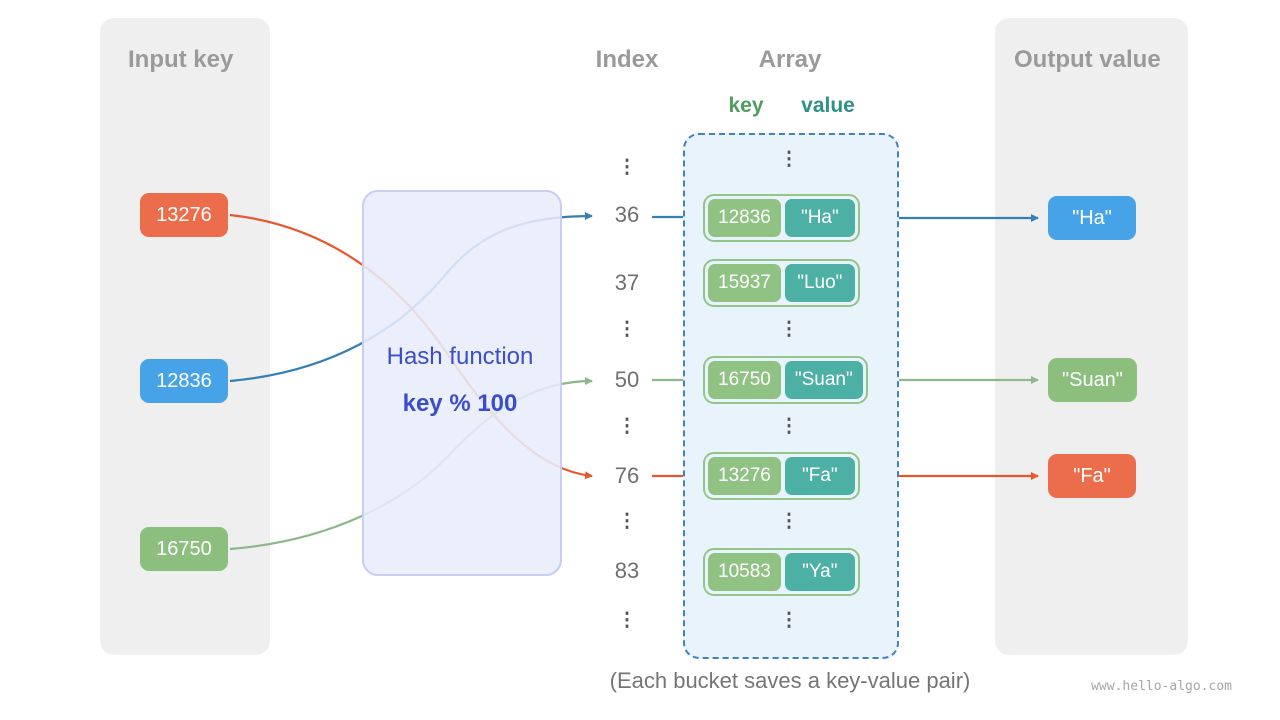 Image resolution: width=1280 pixels, height=720 pixels. Describe the element at coordinates (181, 59) in the screenshot. I see `input-panel-title: Input key` at that location.